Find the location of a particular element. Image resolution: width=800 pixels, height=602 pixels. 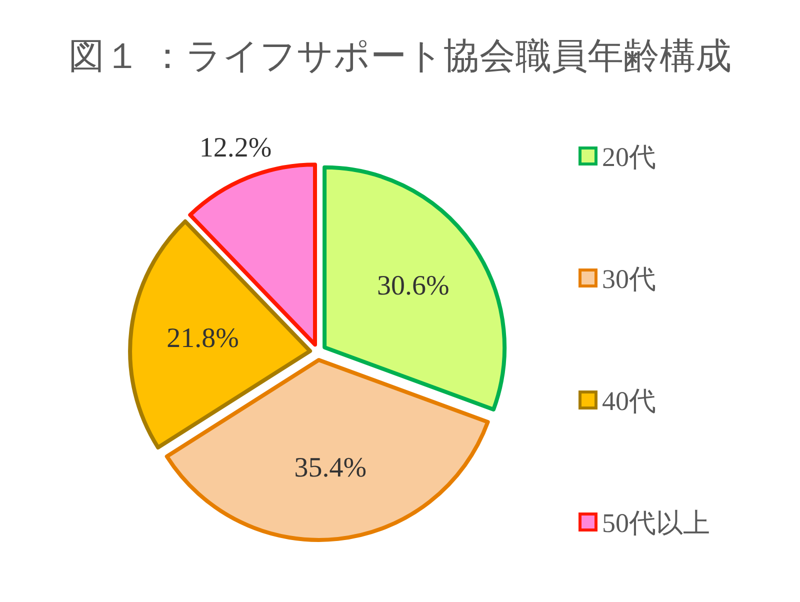

legend-label: 30代 is located at coordinates (629, 279).